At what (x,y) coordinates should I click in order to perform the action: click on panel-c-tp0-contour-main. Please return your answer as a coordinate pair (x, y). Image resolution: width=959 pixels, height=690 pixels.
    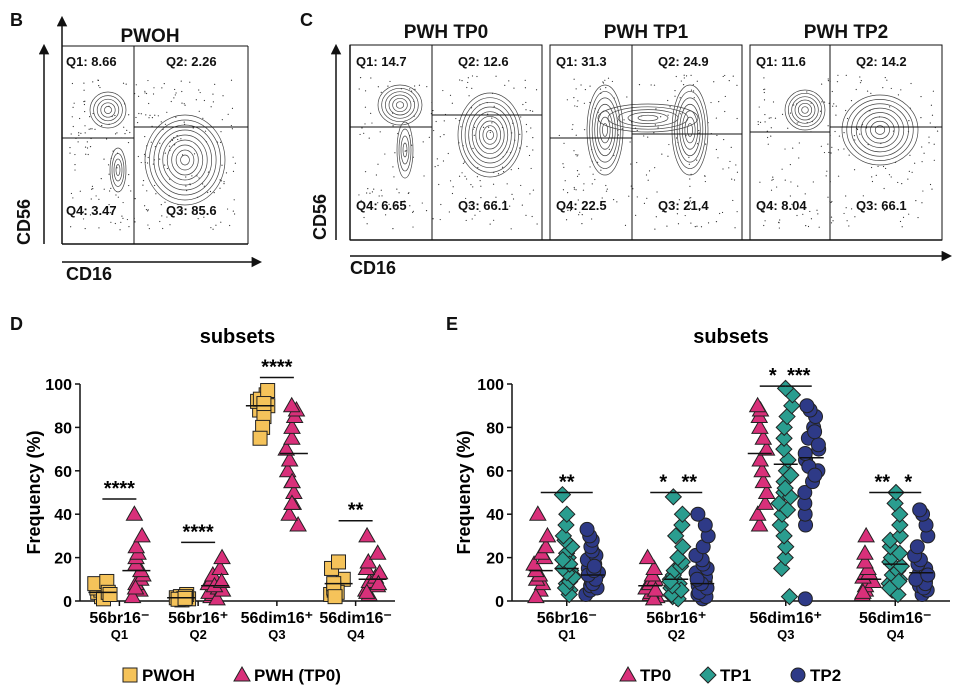
    Looking at the image, I should click on (490, 135).